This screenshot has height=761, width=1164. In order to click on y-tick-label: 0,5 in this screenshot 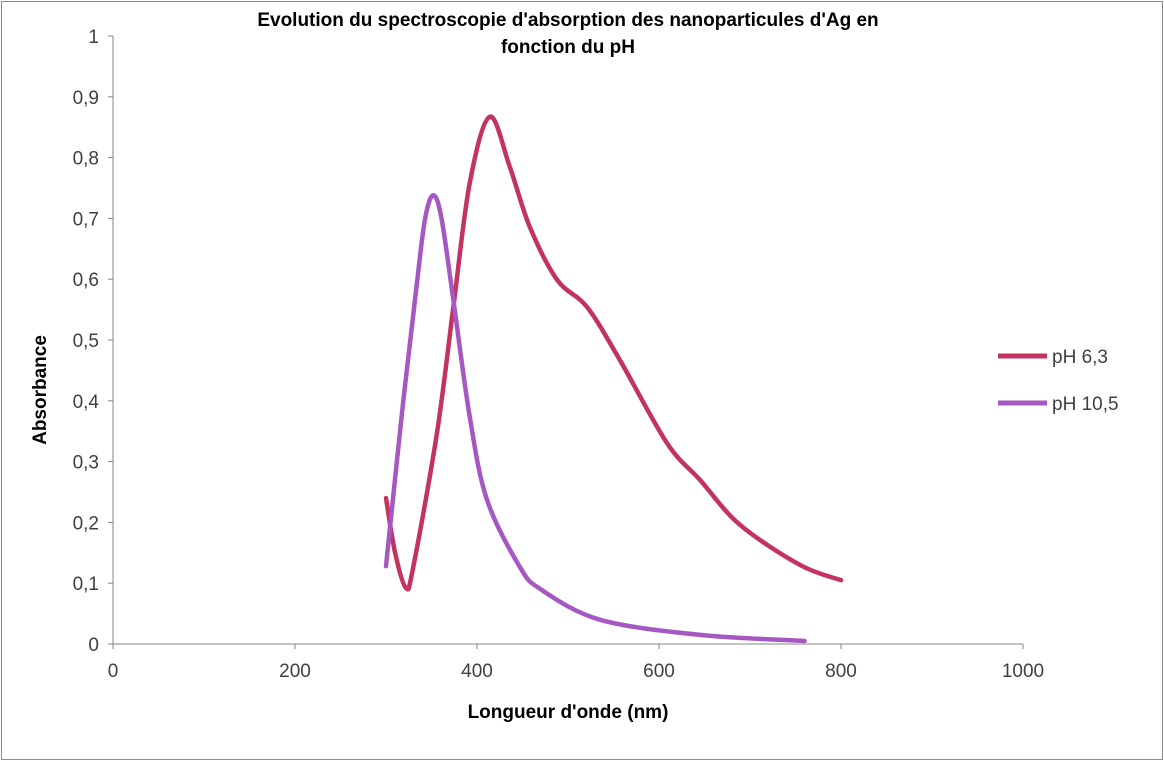, I will do `click(86, 341)`.